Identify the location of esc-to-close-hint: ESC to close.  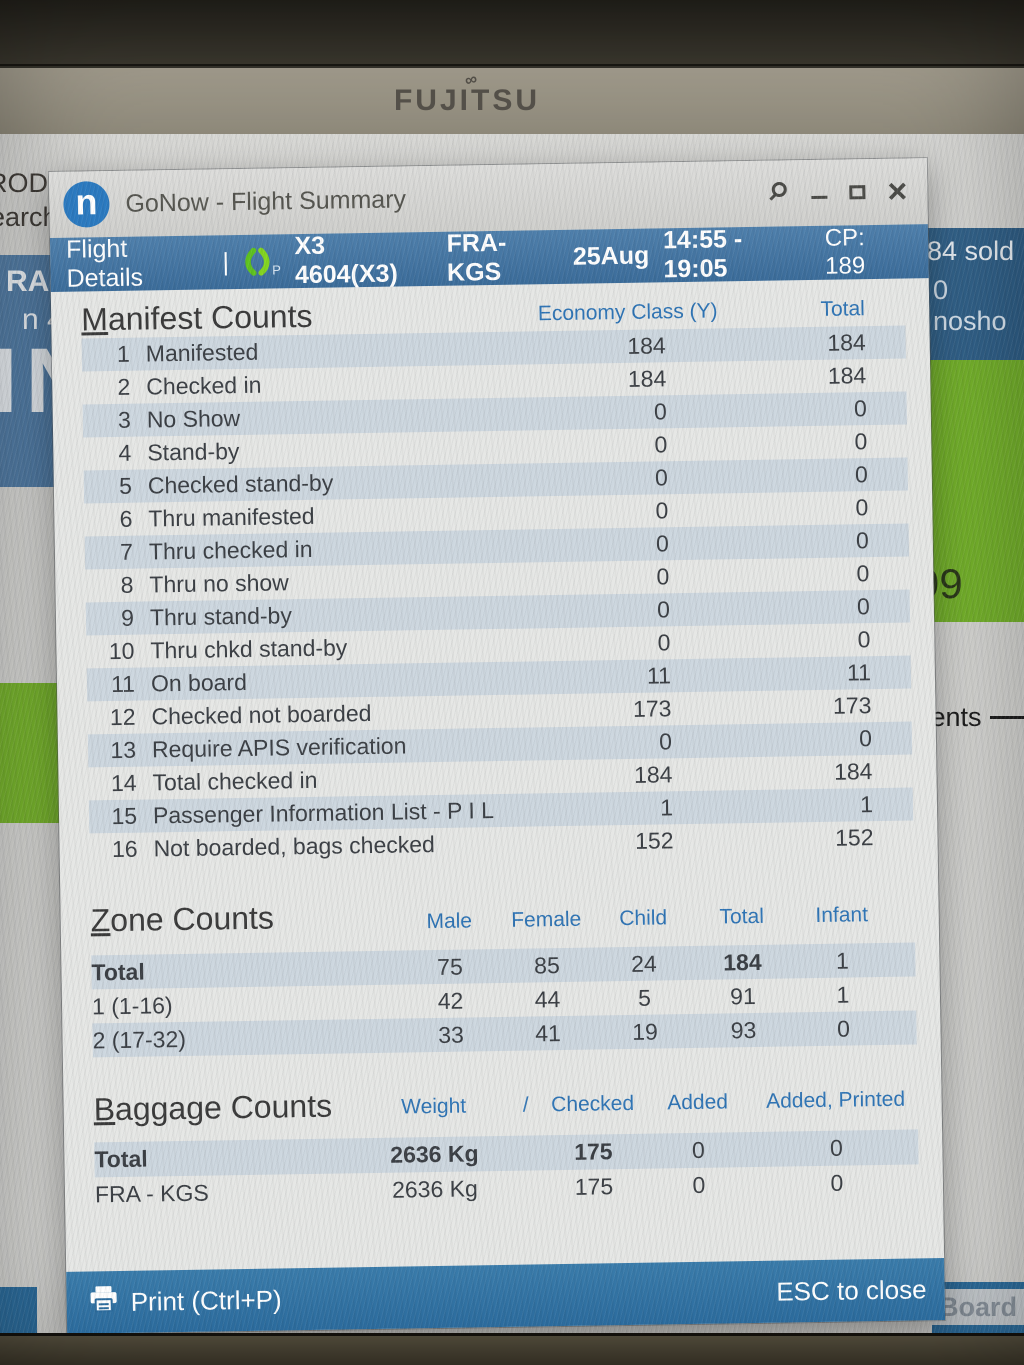
(851, 1290).